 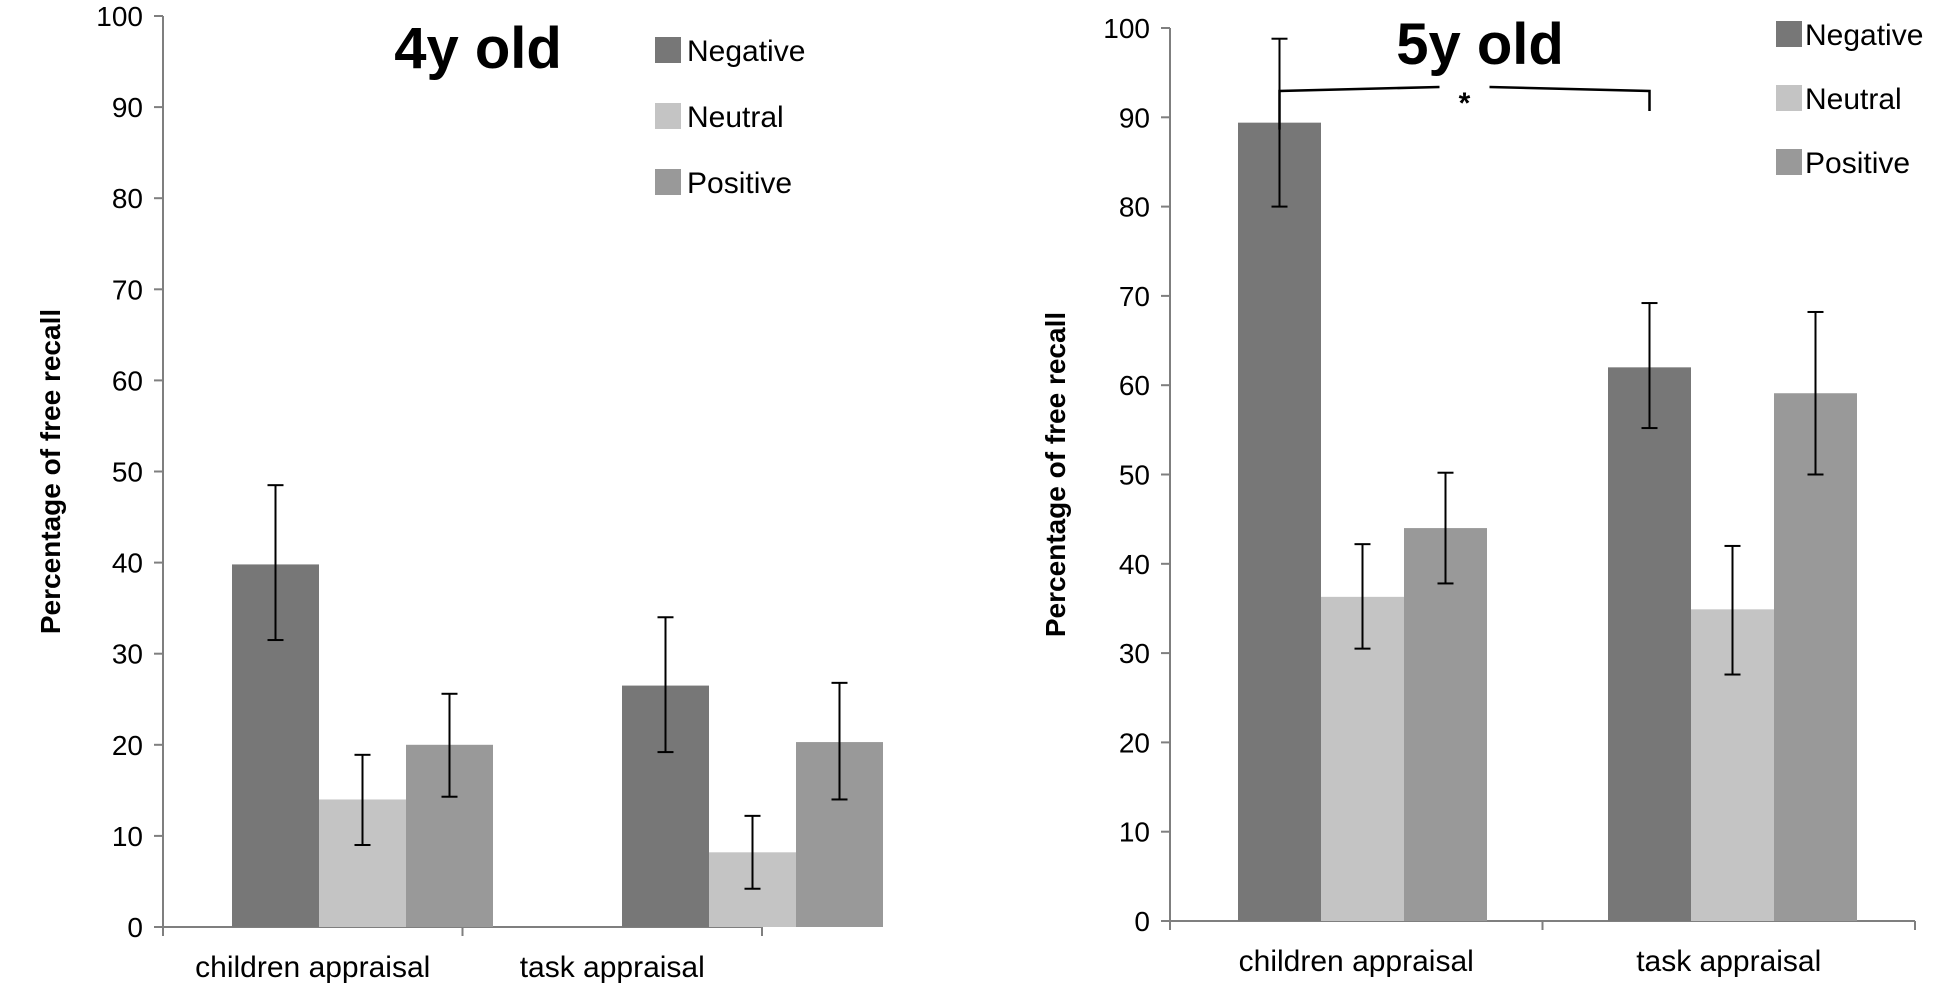 What do you see at coordinates (1465, 103) in the screenshot?
I see `significance-star: *` at bounding box center [1465, 103].